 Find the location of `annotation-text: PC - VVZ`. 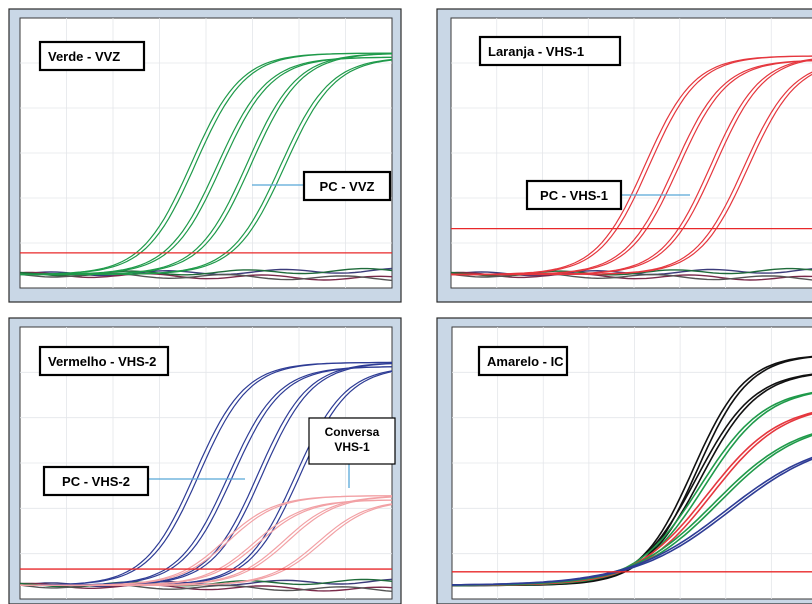

annotation-text: PC - VVZ is located at coordinates (347, 186).